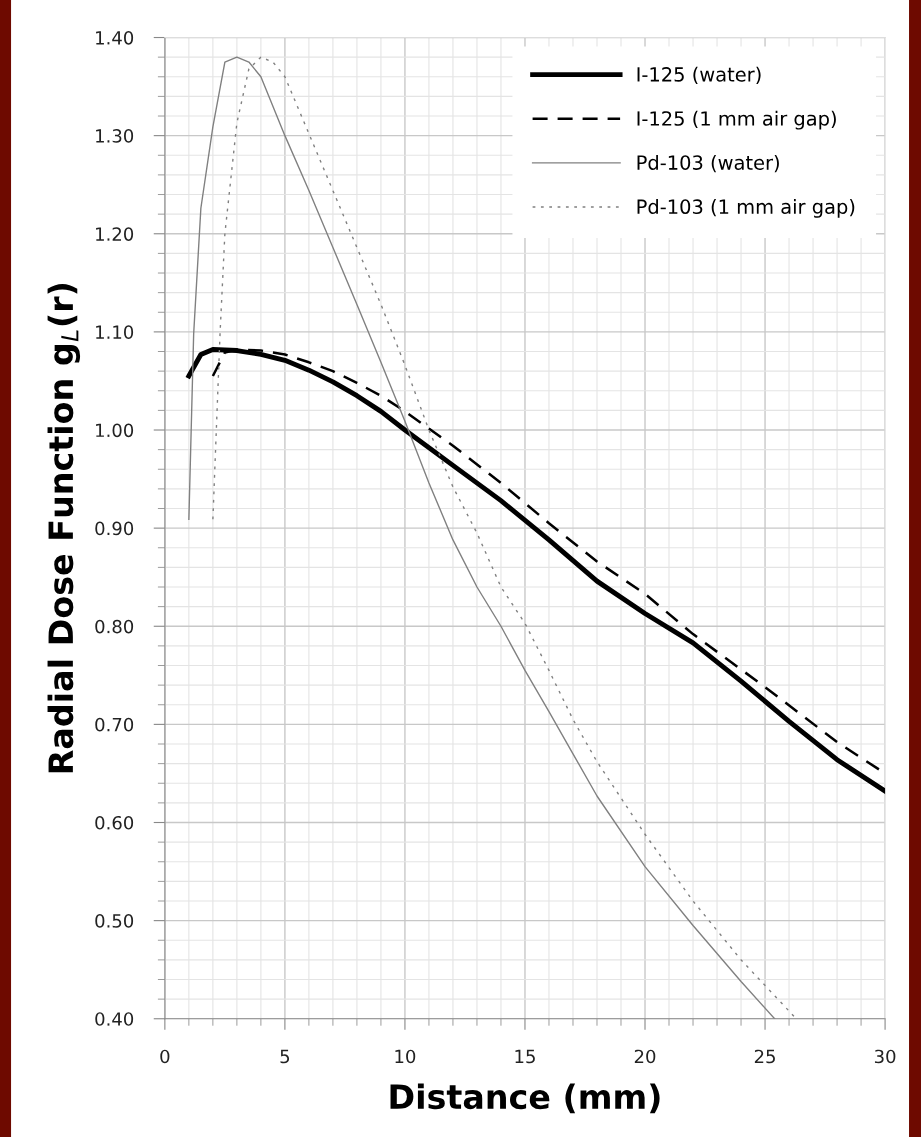 The image size is (921, 1137). What do you see at coordinates (405, 1056) in the screenshot?
I see `x-tick-label: 10` at bounding box center [405, 1056].